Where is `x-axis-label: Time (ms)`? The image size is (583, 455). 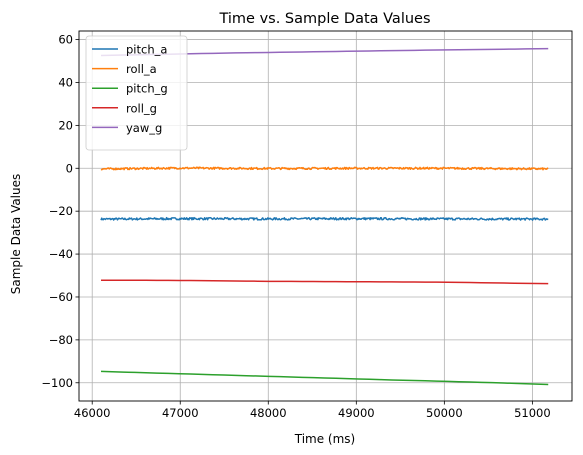
x-axis-label: Time (ms) is located at coordinates (325, 439).